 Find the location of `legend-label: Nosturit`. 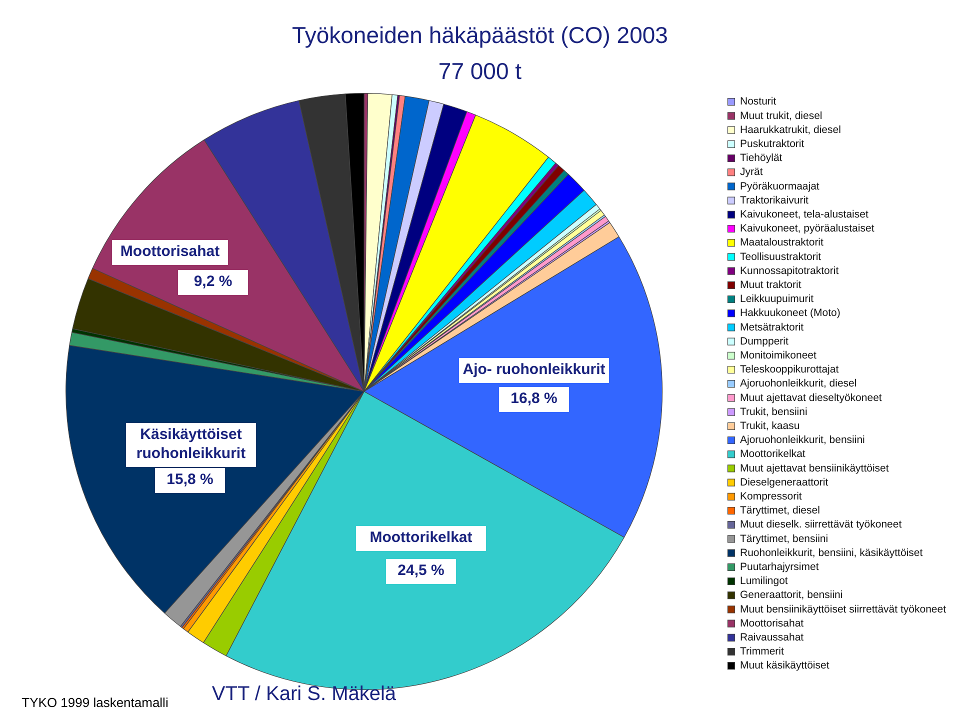

legend-label: Nosturit is located at coordinates (758, 102).